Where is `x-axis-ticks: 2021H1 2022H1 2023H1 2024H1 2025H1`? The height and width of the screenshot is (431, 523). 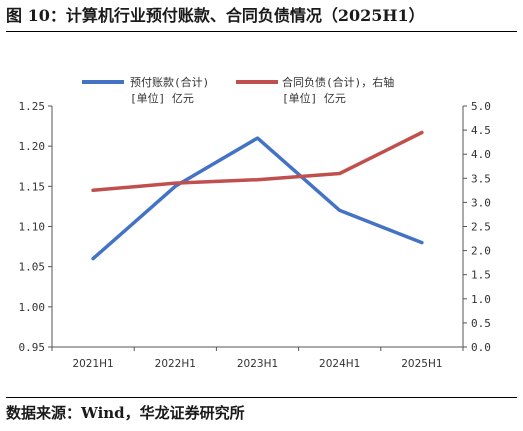 x-axis-ticks: 2021H1 2022H1 2023H1 2024H1 2025H1 is located at coordinates (257, 358).